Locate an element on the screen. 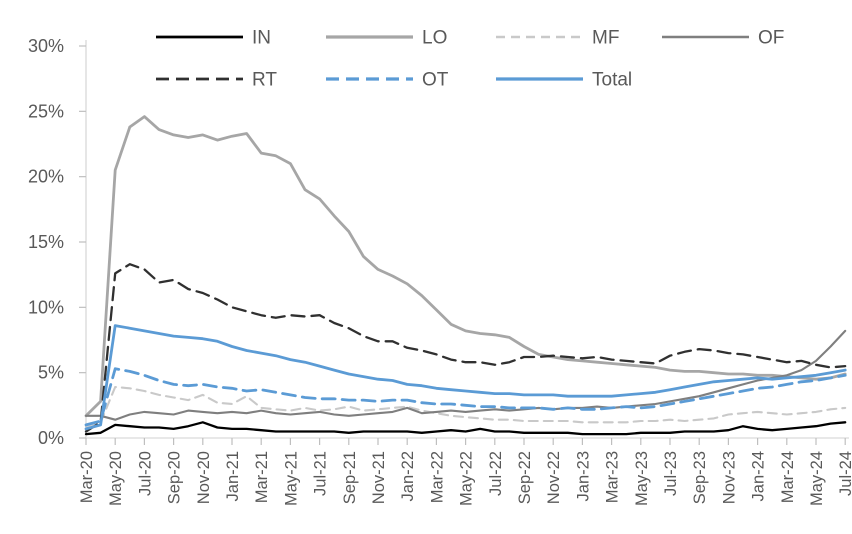 This screenshot has height=534, width=852. x-tick-label: Jul-23 is located at coordinates (671, 473).